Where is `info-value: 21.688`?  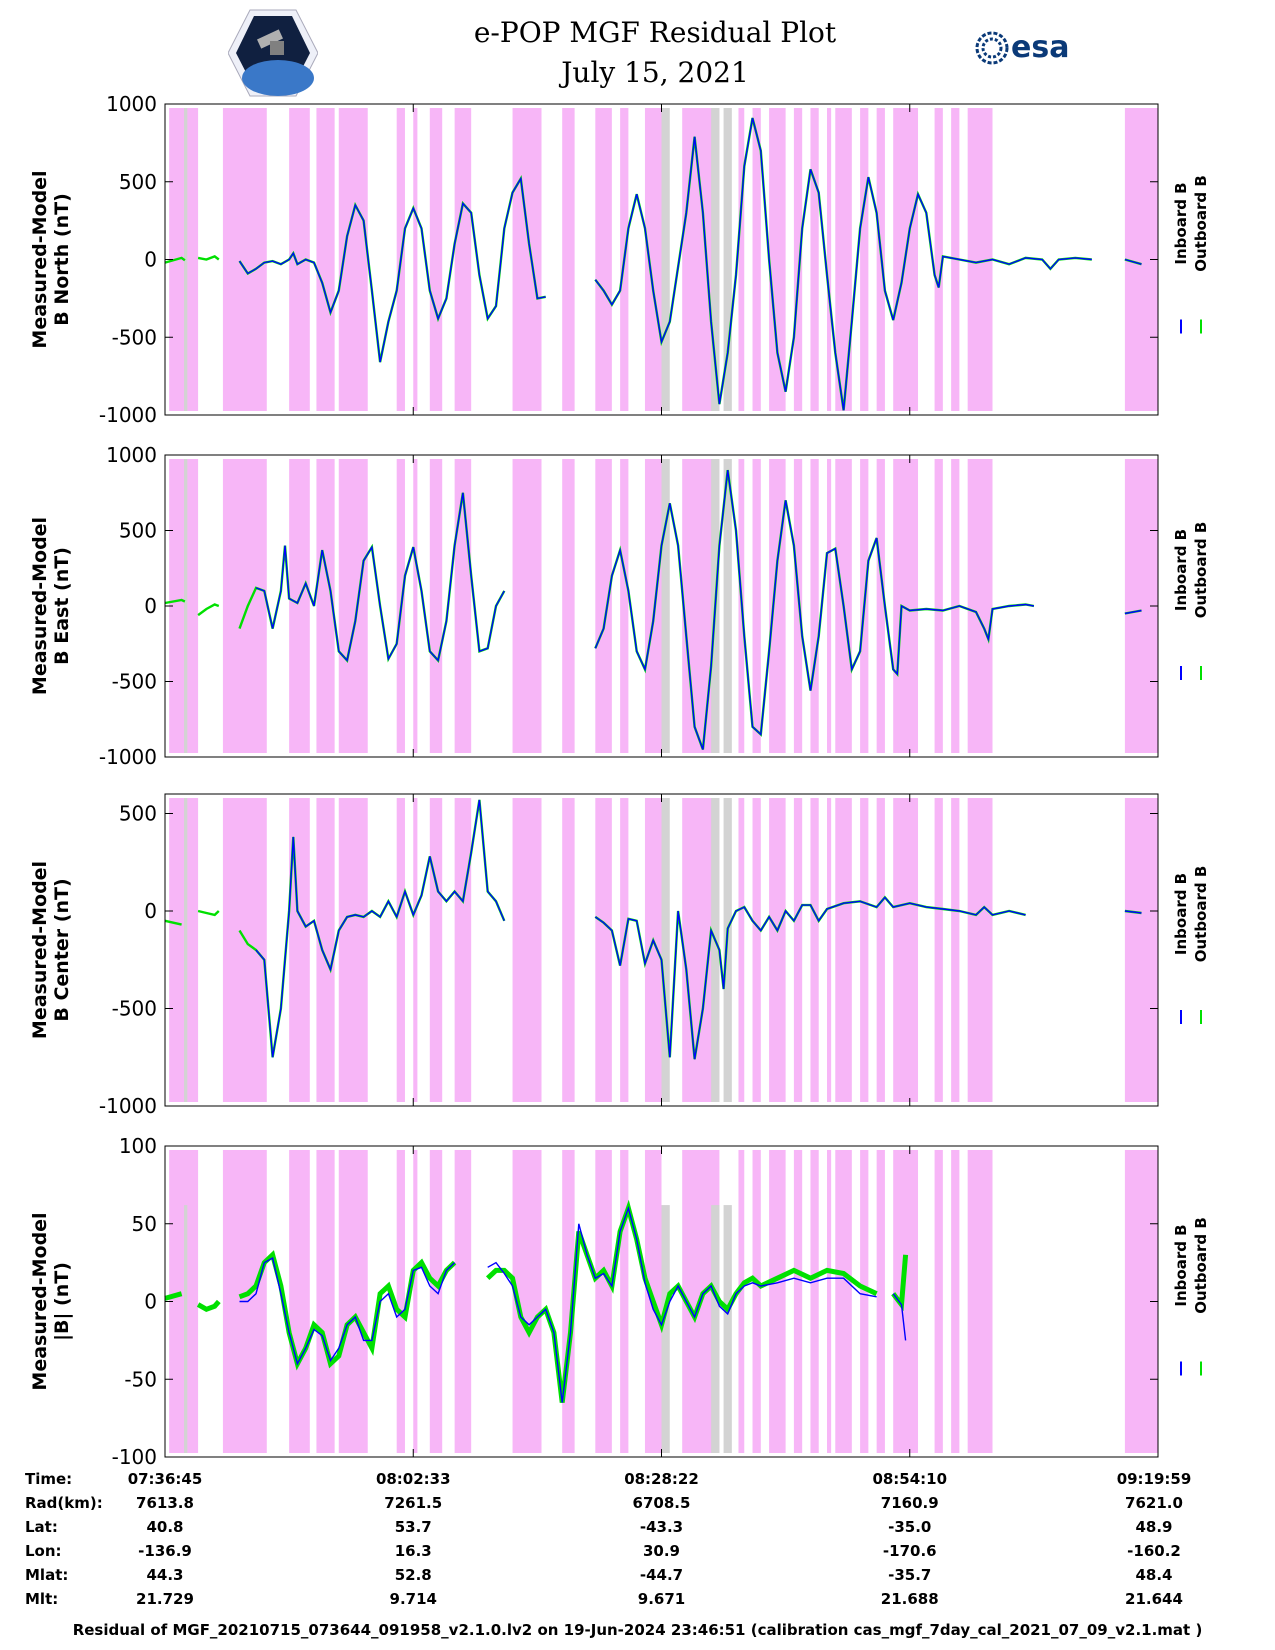
info-value: 21.688 is located at coordinates (909, 1599).